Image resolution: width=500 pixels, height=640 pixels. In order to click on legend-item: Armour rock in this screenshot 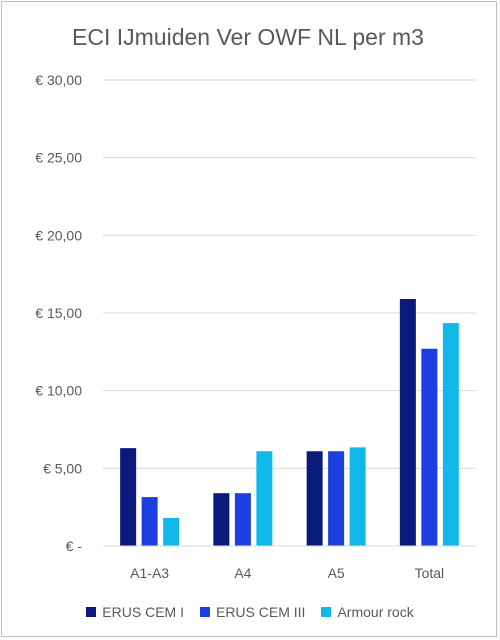, I will do `click(367, 612)`.